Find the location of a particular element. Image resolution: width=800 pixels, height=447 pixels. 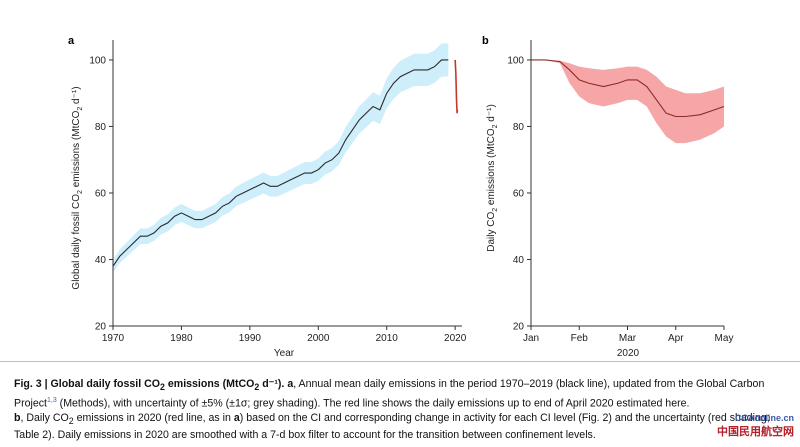

series-2020-daily-line is located at coordinates (456, 86).